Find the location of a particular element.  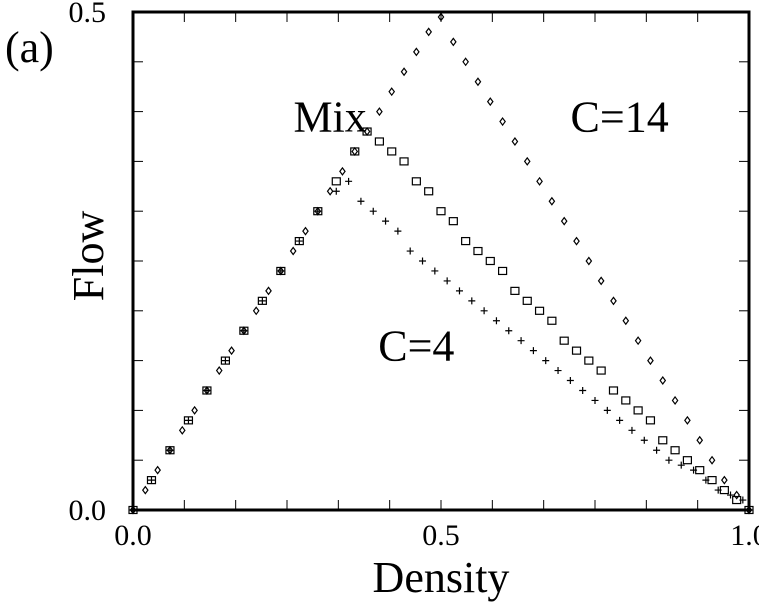

x-tick-label: 0.0 is located at coordinates (133, 535).